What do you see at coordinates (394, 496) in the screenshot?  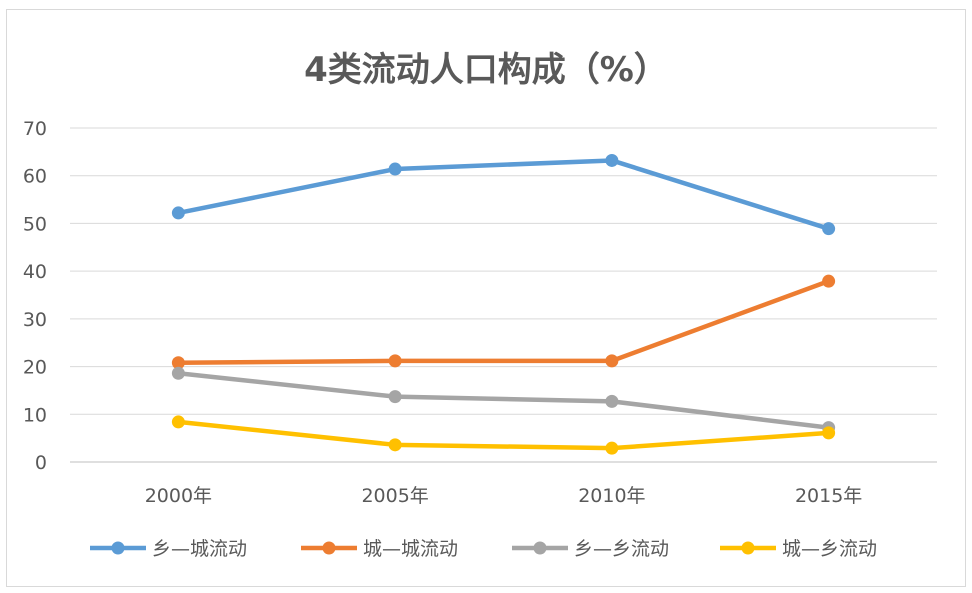 I see `x-tick-label-1: 2005年` at bounding box center [394, 496].